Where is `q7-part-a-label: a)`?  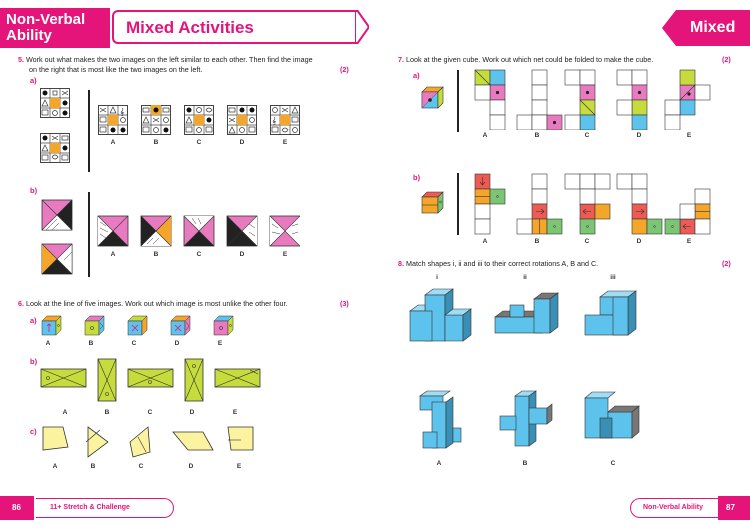 q7-part-a-label: a) is located at coordinates (416, 75).